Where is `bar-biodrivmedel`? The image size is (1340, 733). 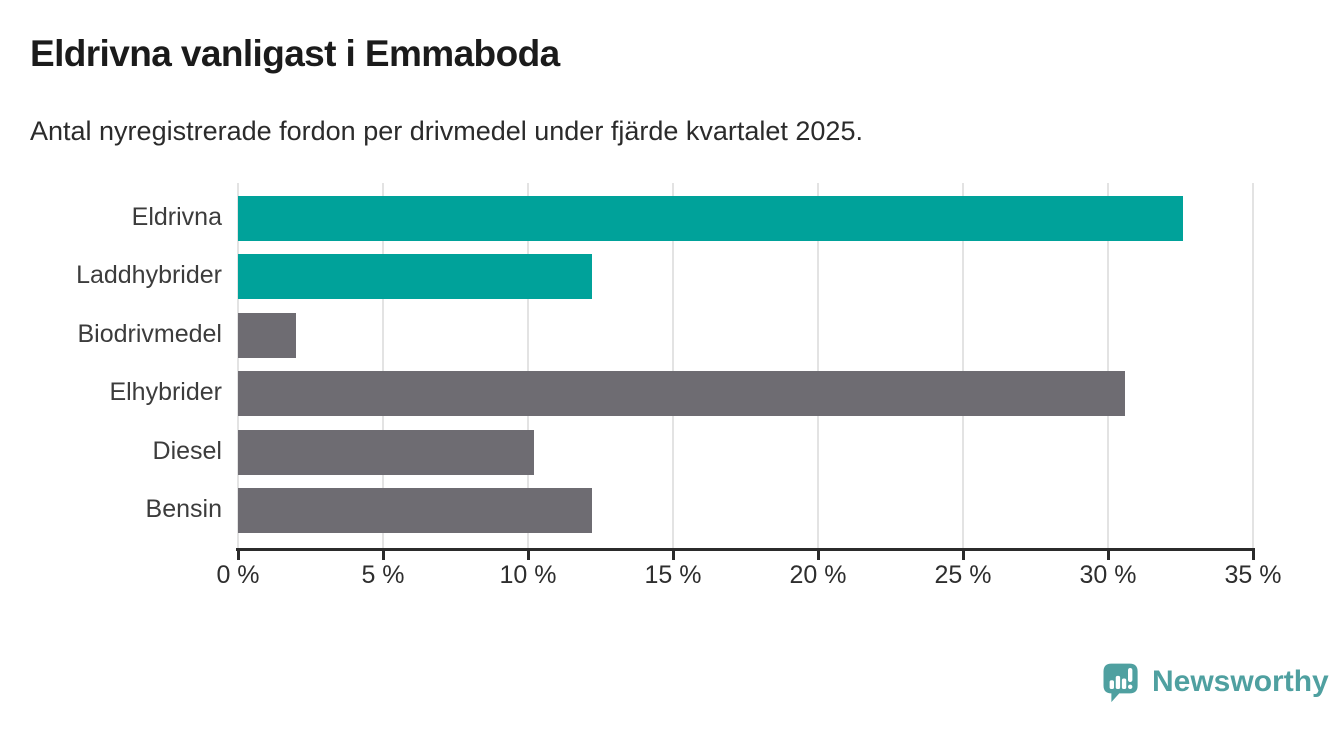
bar-biodrivmedel is located at coordinates (267, 335).